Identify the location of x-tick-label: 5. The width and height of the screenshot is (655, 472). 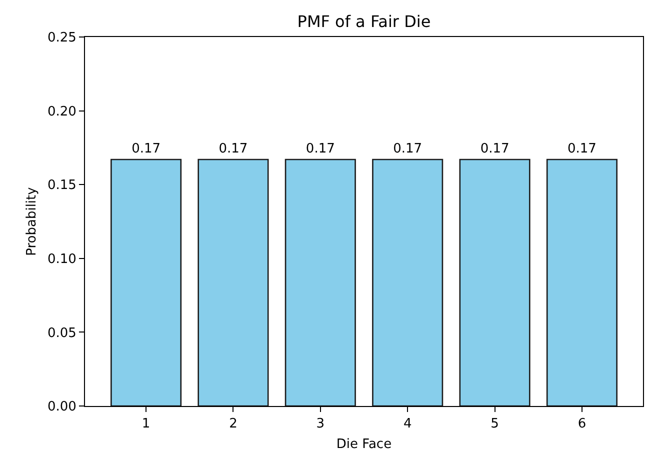
(494, 424).